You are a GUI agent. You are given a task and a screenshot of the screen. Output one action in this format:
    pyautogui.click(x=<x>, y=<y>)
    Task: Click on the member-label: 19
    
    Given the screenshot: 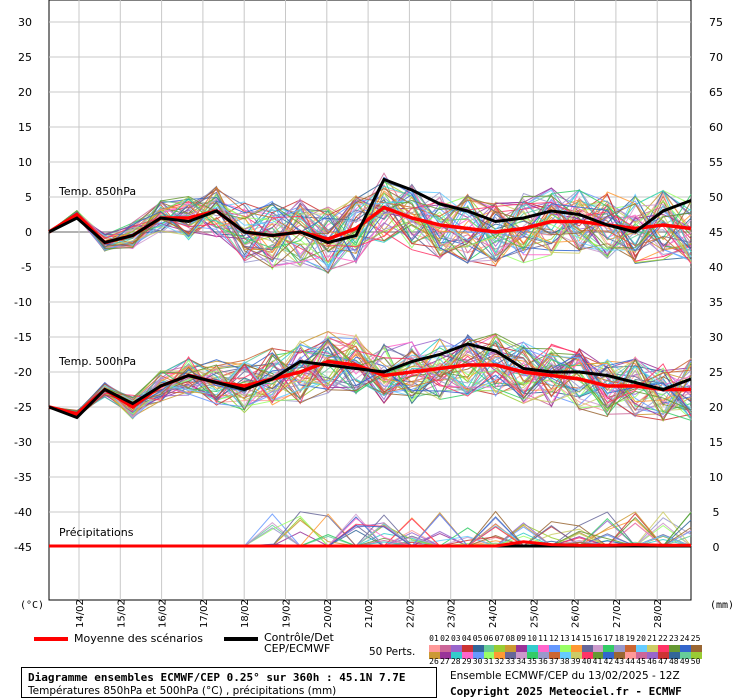 What is the action you would take?
    pyautogui.click(x=630, y=638)
    